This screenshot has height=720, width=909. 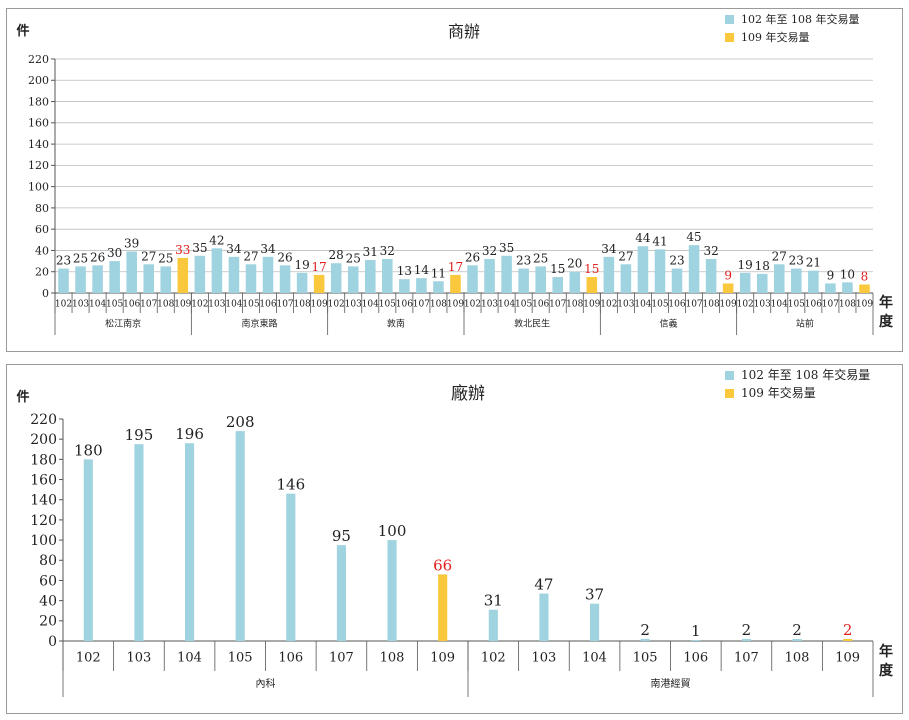 What do you see at coordinates (886, 670) in the screenshot?
I see `x-axis-label-char: 度` at bounding box center [886, 670].